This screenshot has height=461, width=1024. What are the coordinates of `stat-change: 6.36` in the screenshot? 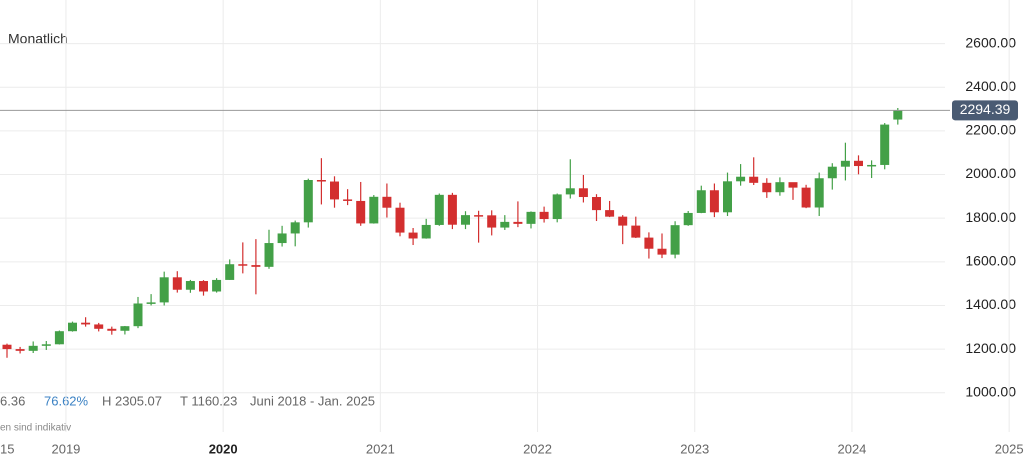 It's located at (12, 400).